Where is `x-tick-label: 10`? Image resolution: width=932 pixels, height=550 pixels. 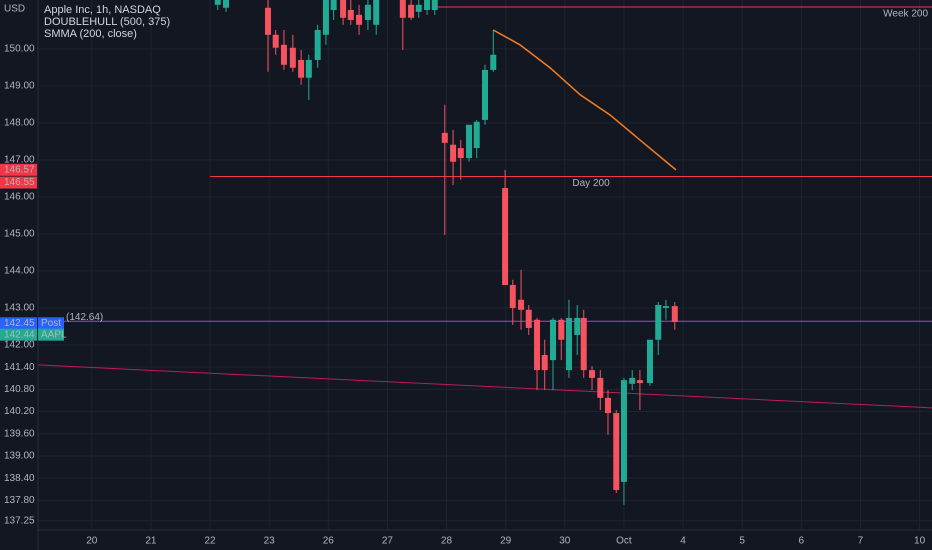 x-tick-label: 10 is located at coordinates (920, 541).